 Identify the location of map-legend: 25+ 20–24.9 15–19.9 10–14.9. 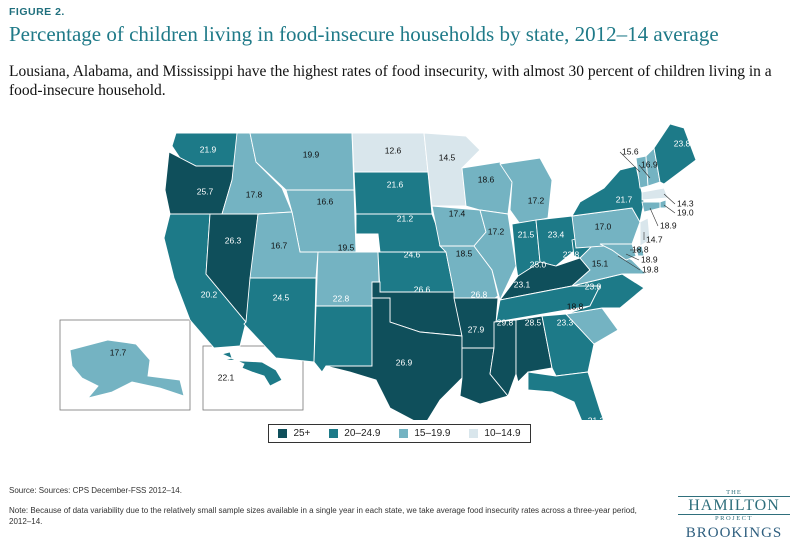
(399, 433).